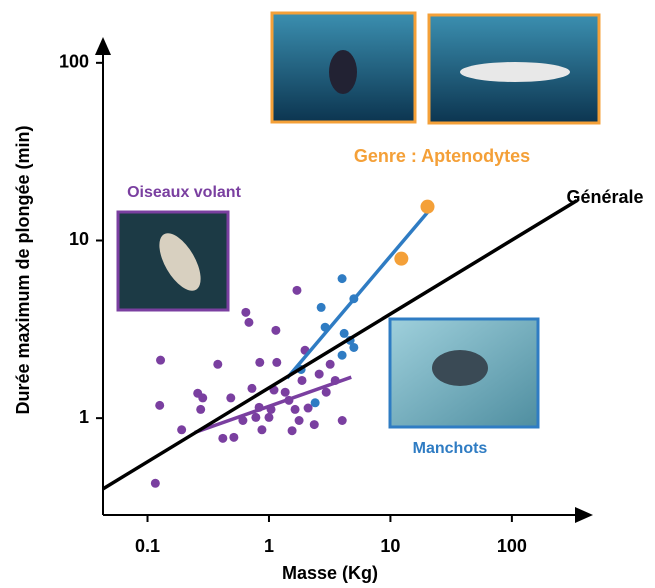  Describe the element at coordinates (74, 62) in the screenshot. I see `y-tick-label: 100` at that location.